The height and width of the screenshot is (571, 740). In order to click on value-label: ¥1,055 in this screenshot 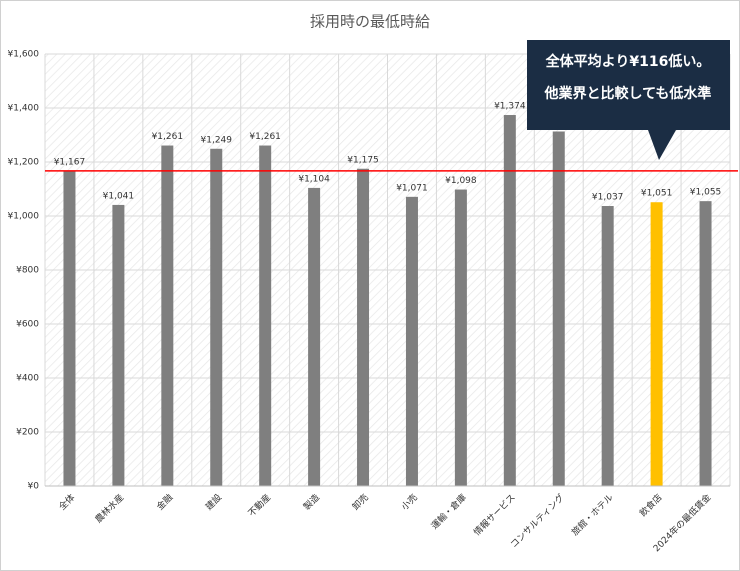, I will do `click(706, 193)`.